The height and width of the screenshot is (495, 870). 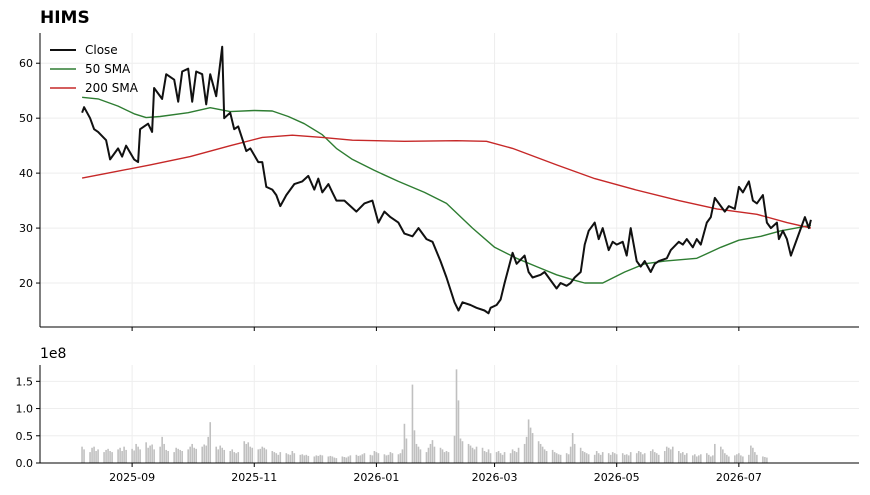 I want to click on x-tick-label: 2026-03, so click(x=495, y=477).